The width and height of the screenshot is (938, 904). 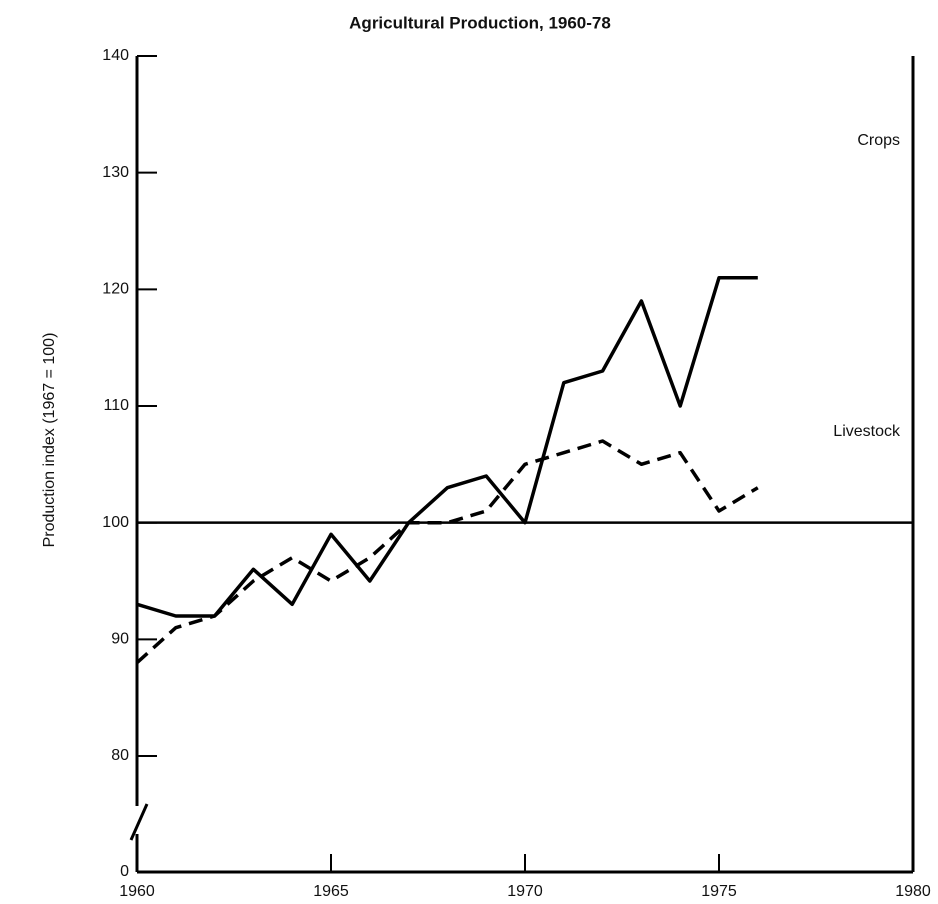 I want to click on y-tick-label: 110, so click(x=116, y=405).